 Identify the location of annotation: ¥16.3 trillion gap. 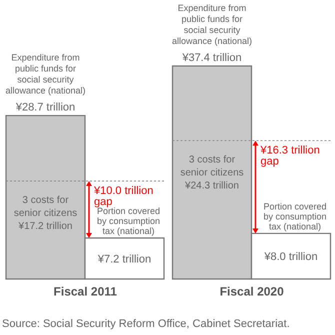
(290, 156).